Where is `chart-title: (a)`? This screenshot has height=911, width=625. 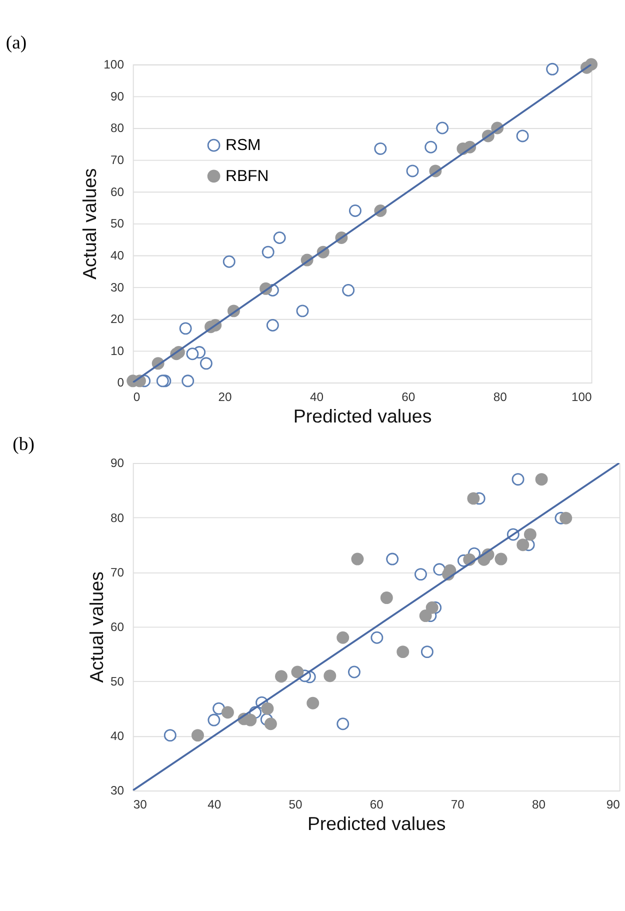
chart-title: (a) is located at coordinates (16, 43).